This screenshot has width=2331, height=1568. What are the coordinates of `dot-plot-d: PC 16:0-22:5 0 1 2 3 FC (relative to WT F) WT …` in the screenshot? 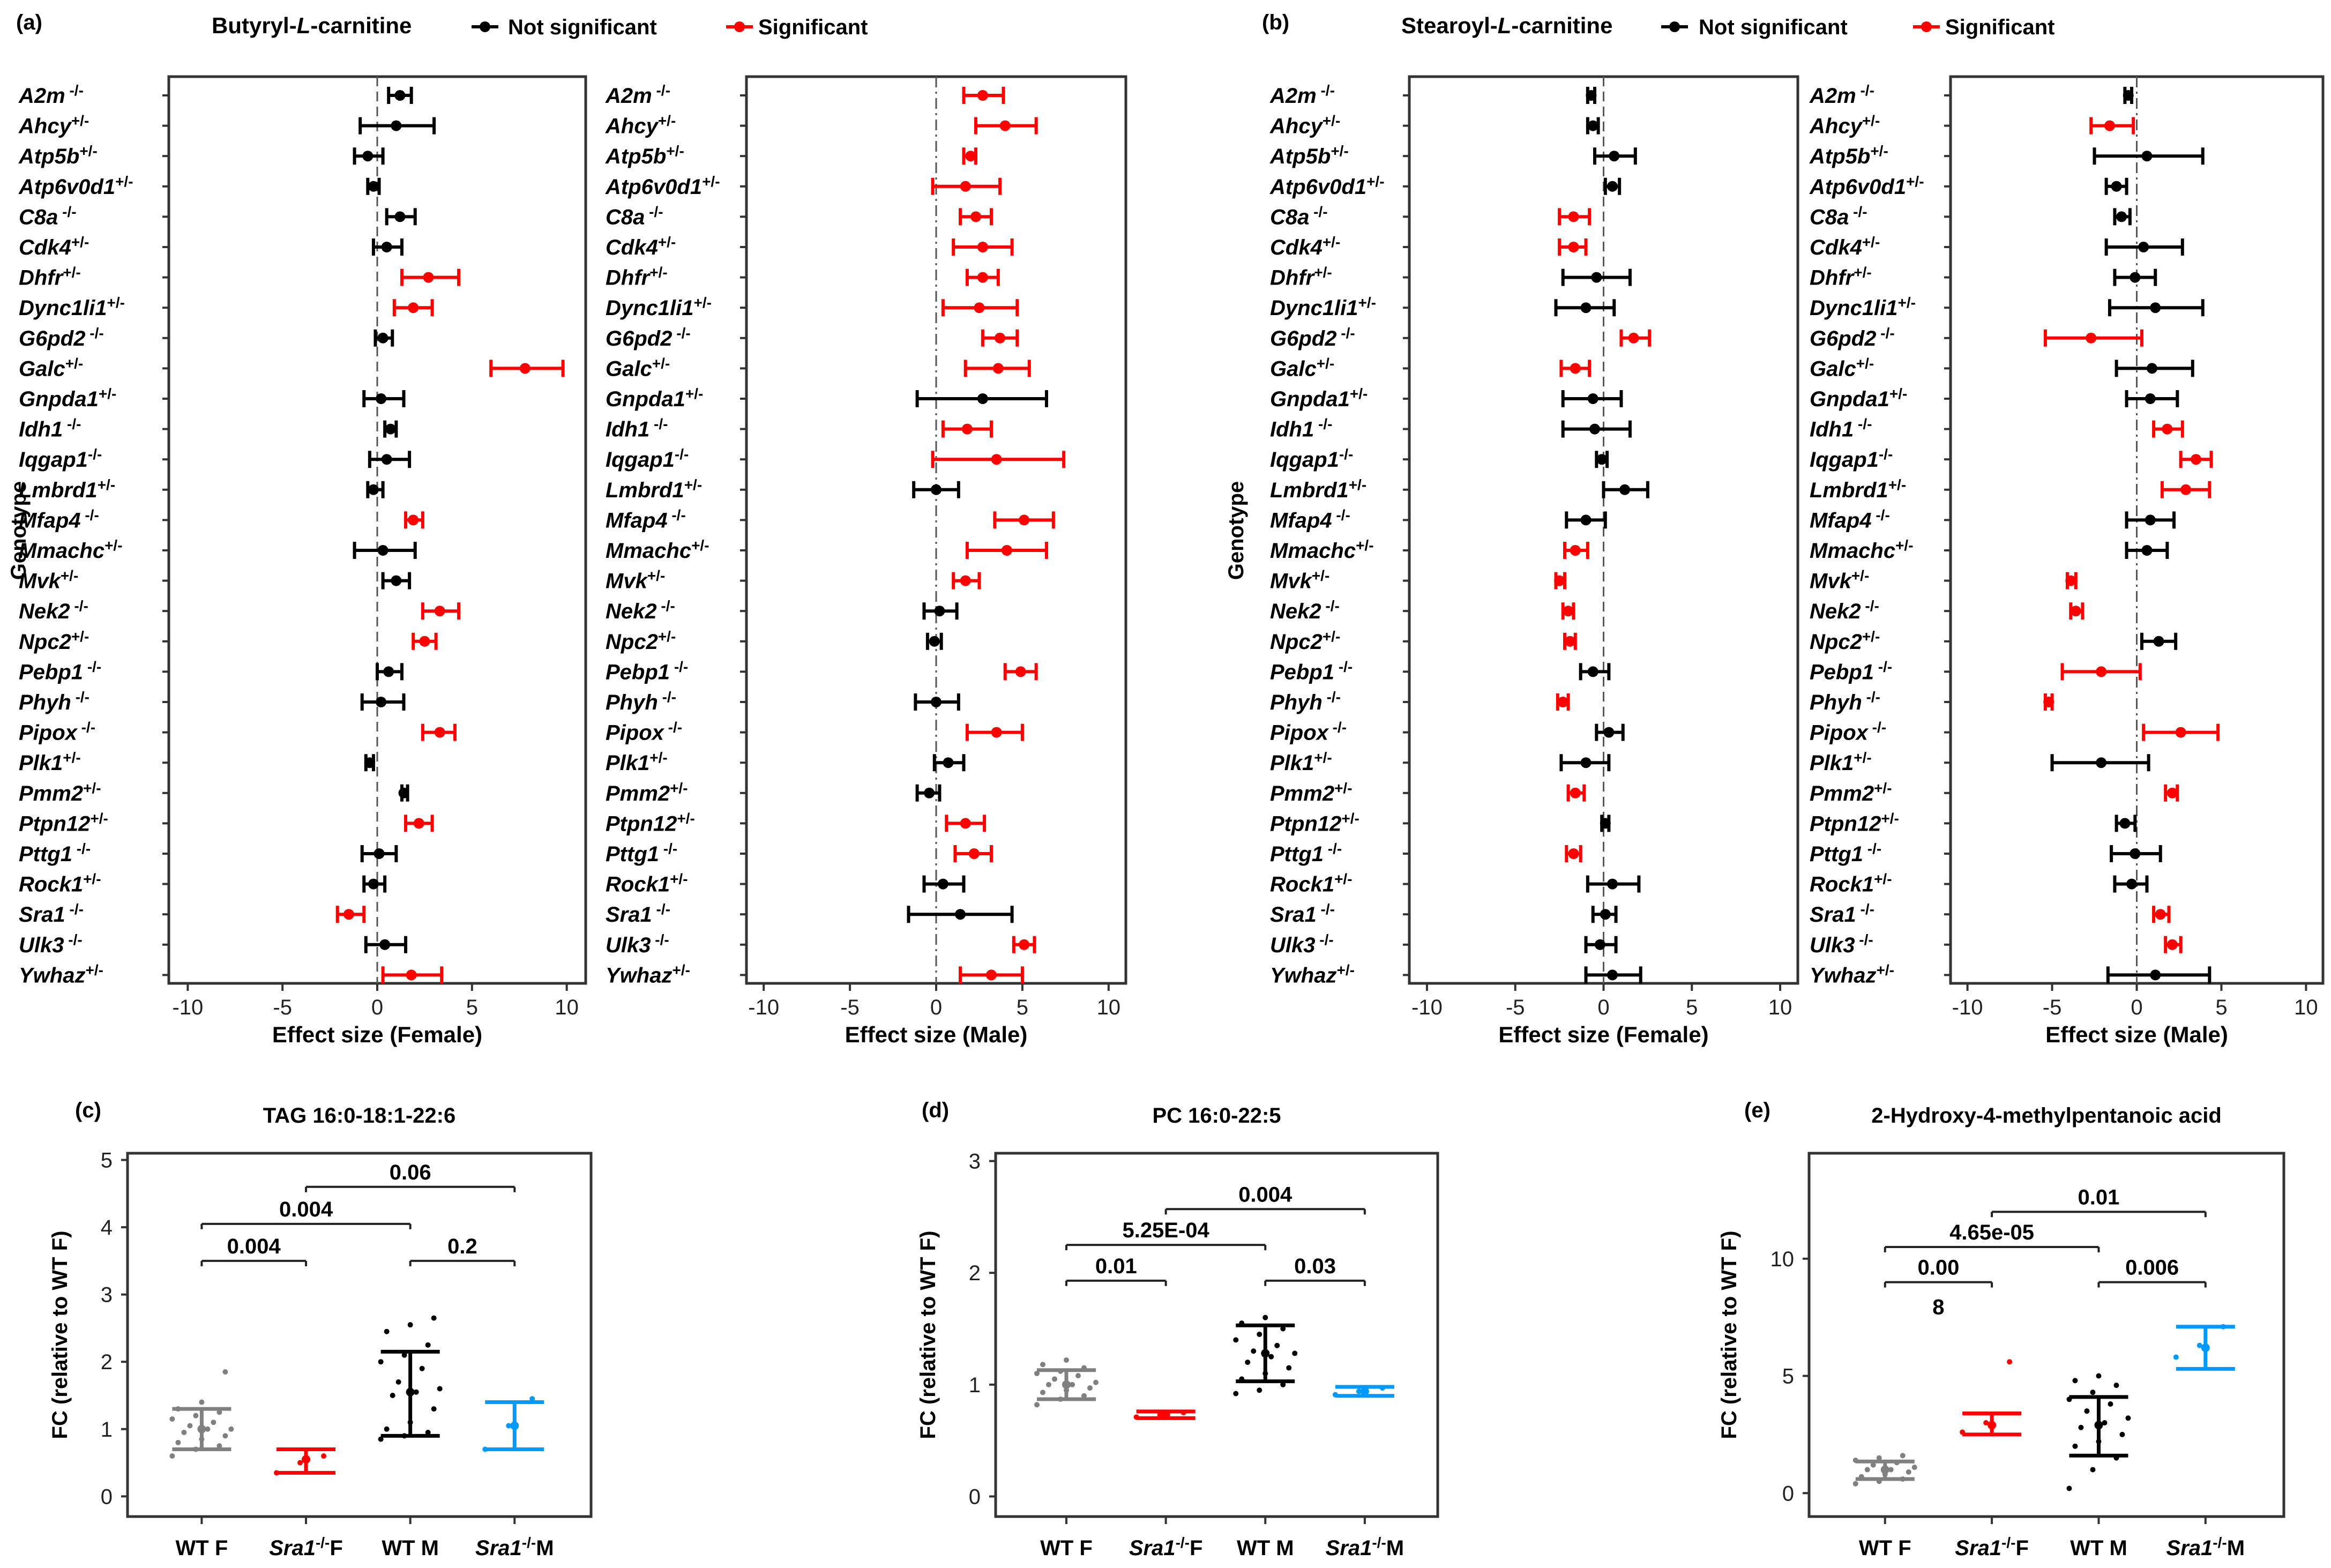 It's located at (1177, 1332).